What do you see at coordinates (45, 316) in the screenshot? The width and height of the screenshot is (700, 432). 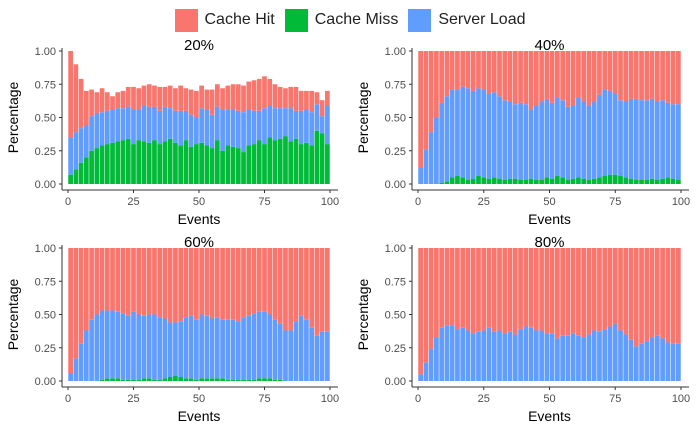 I see `y-tick-label: 0.50` at bounding box center [45, 316].